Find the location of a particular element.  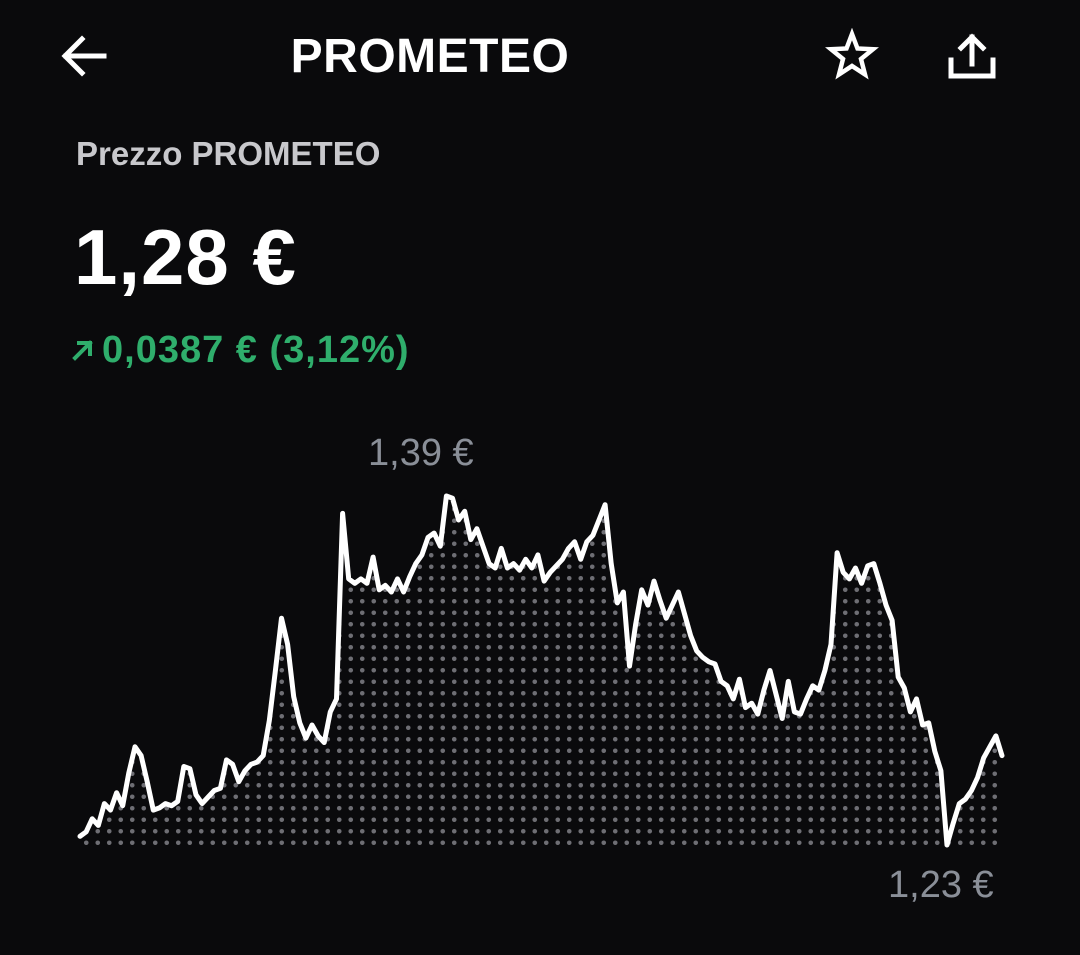

chart-max-label: 1,39 € is located at coordinates (421, 453).